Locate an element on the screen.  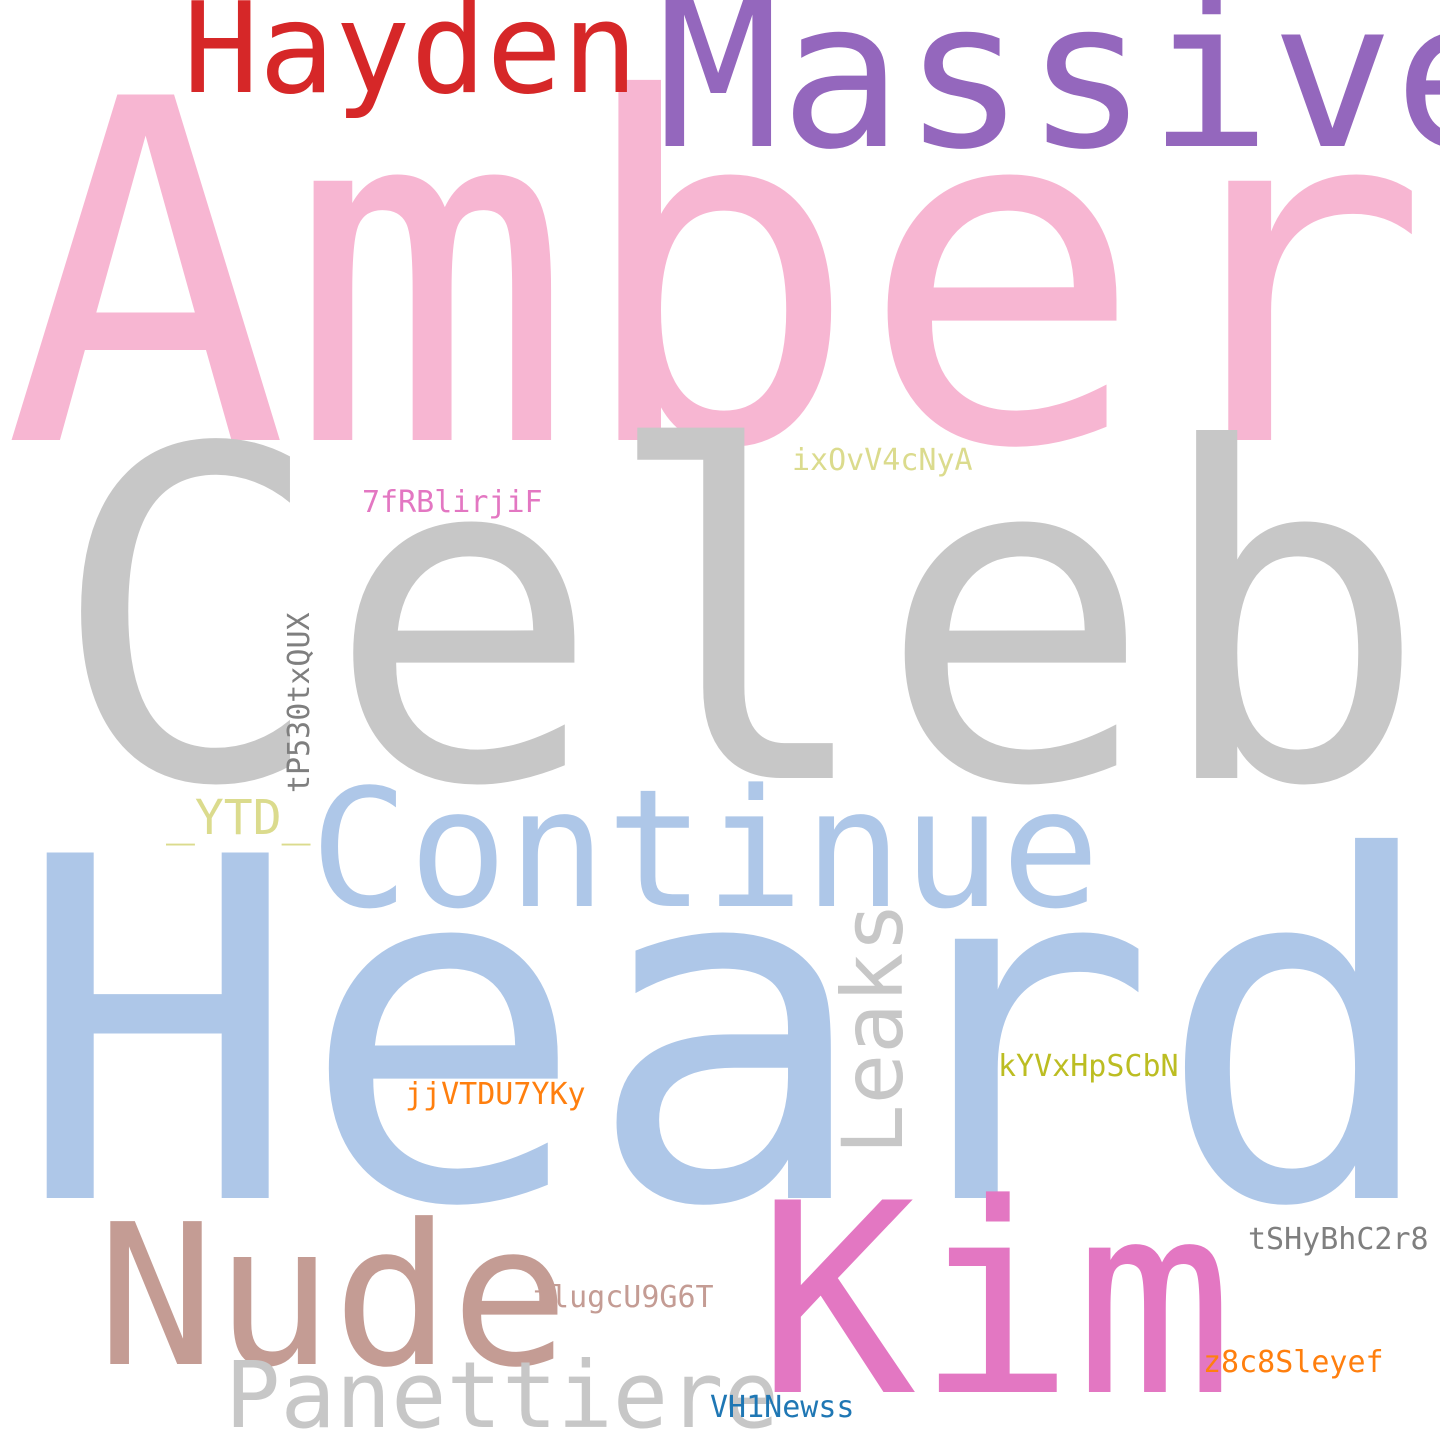
word-ytd: _YTD_ is located at coordinates (238, 818).